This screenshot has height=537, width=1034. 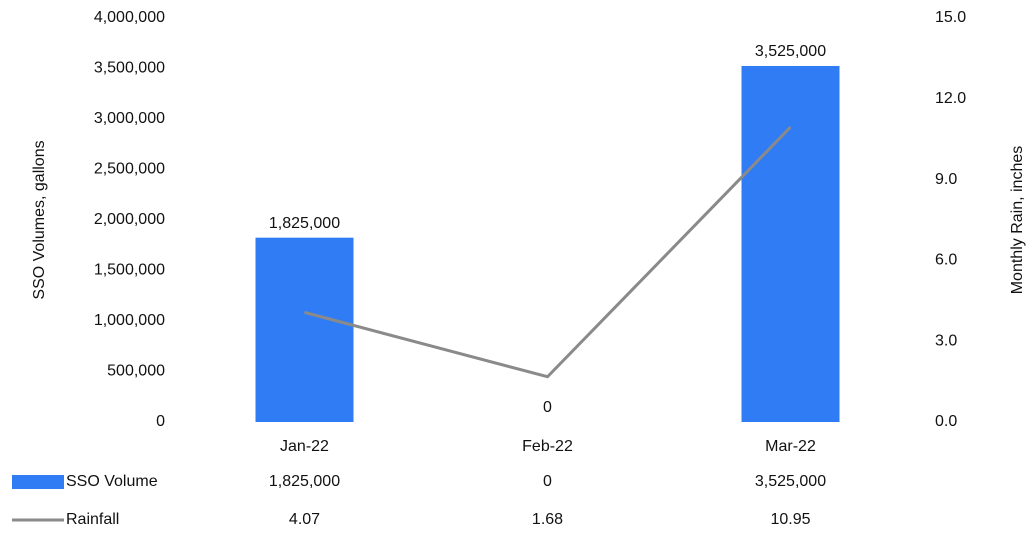 I want to click on y-tick-label: 3,500,000, so click(x=129, y=68).